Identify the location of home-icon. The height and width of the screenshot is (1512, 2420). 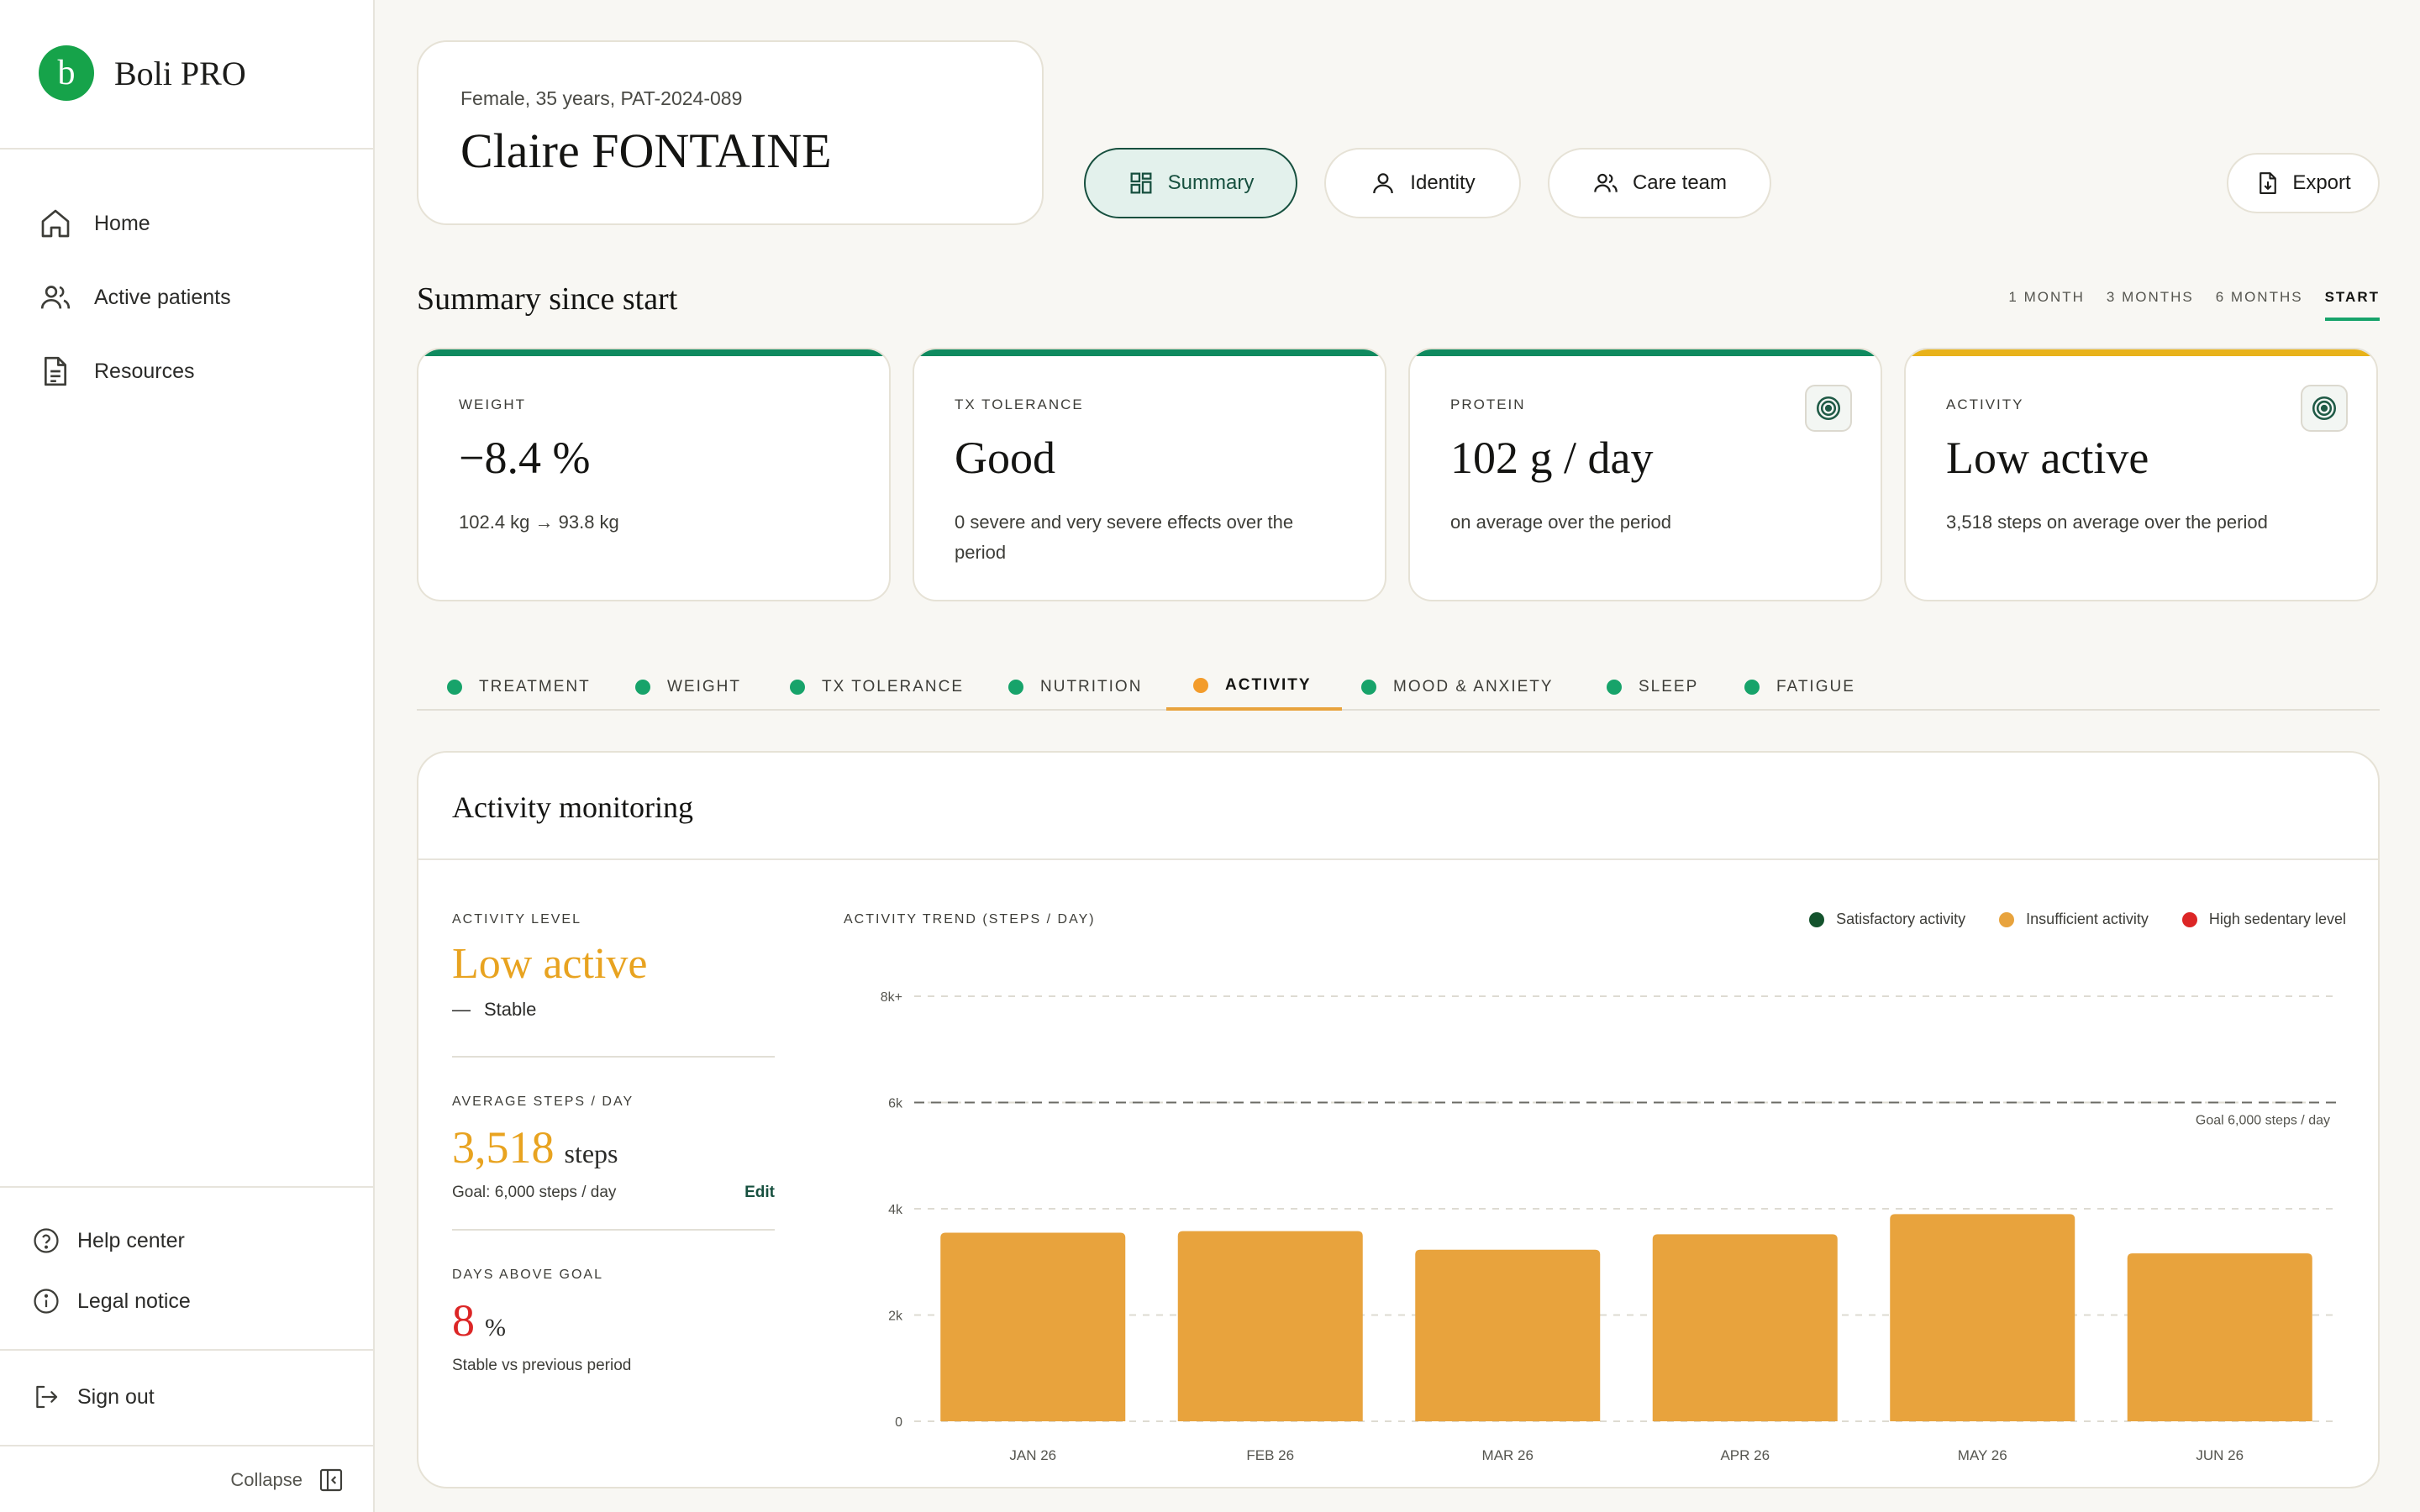
(55, 223).